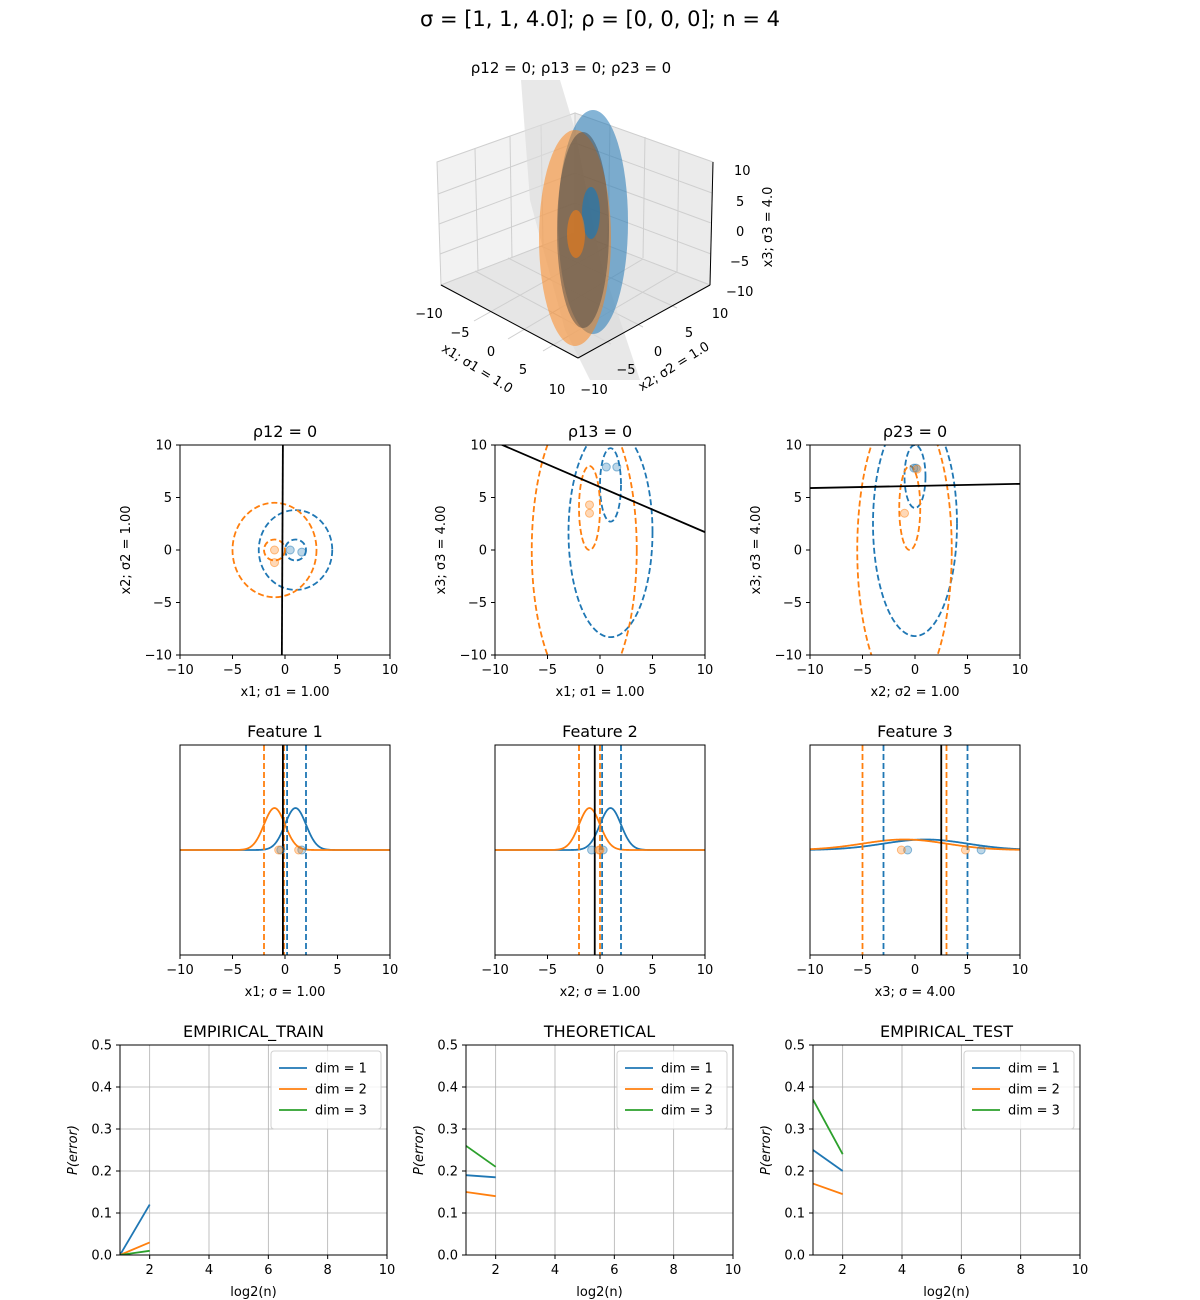 The width and height of the screenshot is (1200, 1300). I want to click on empirical_train-legend-label: dim = 2, so click(341, 1090).